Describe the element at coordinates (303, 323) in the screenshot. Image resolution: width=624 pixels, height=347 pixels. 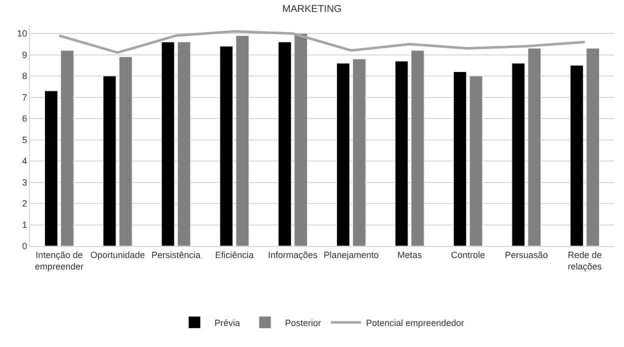
I see `legend-label: Posterior` at that location.